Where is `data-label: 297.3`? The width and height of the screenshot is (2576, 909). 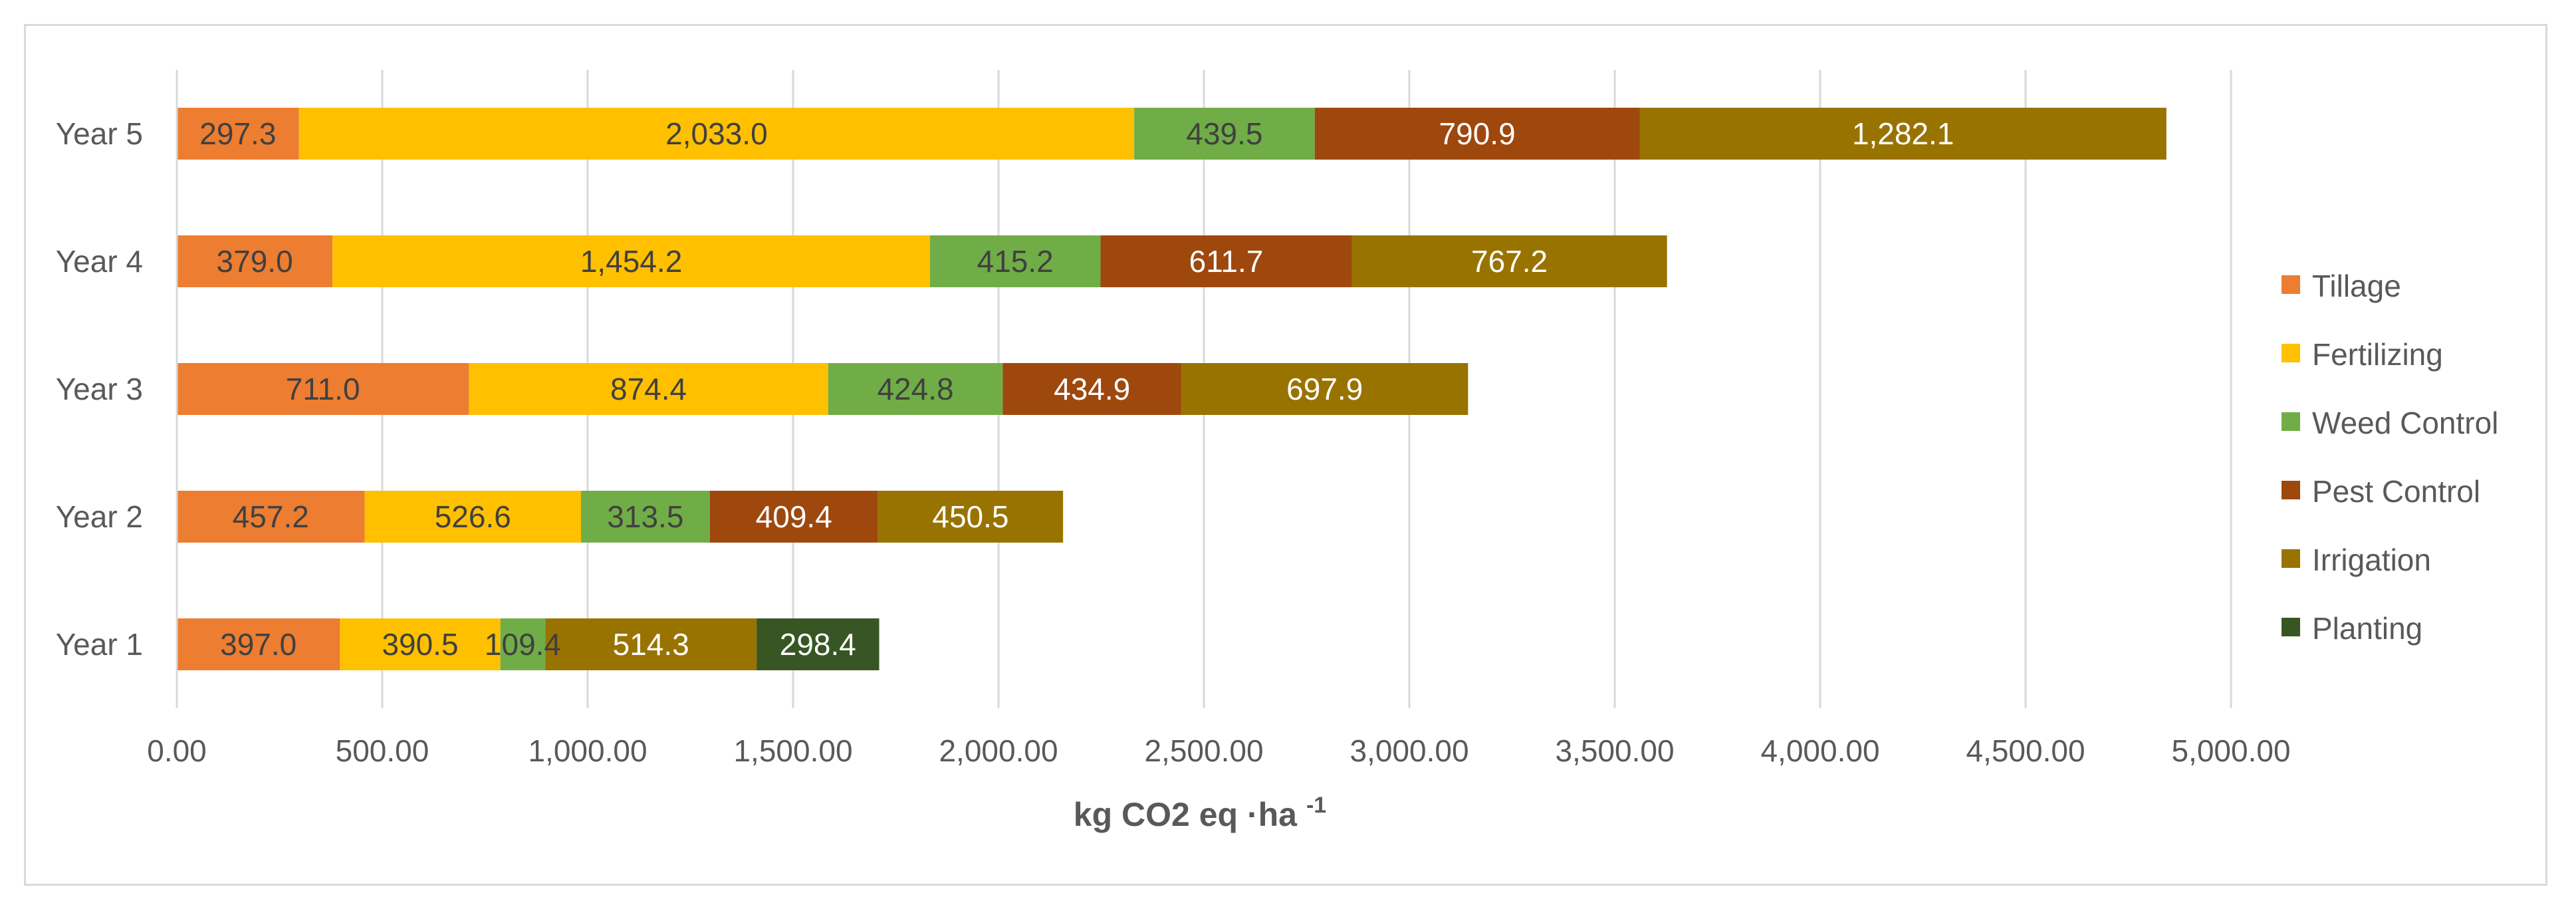 data-label: 297.3 is located at coordinates (237, 133).